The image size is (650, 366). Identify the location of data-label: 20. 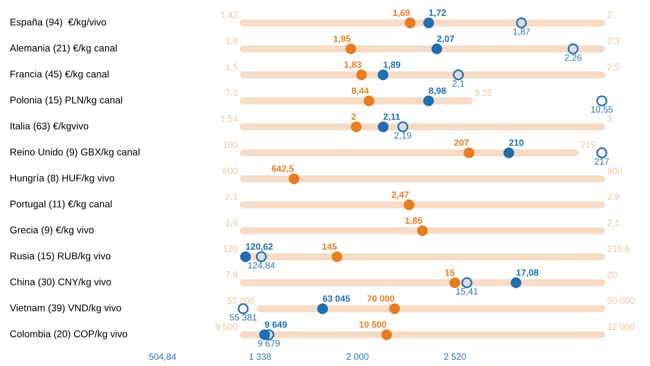
(612, 274).